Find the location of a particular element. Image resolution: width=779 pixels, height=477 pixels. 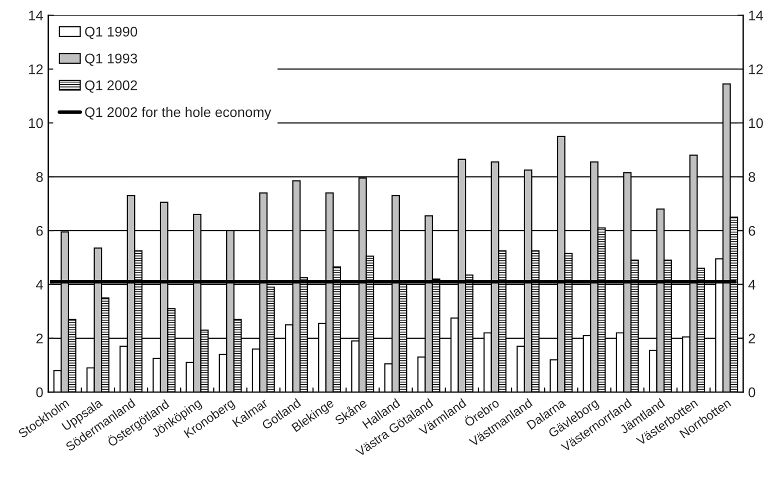

y2-tick-label: 0 is located at coordinates (752, 392).